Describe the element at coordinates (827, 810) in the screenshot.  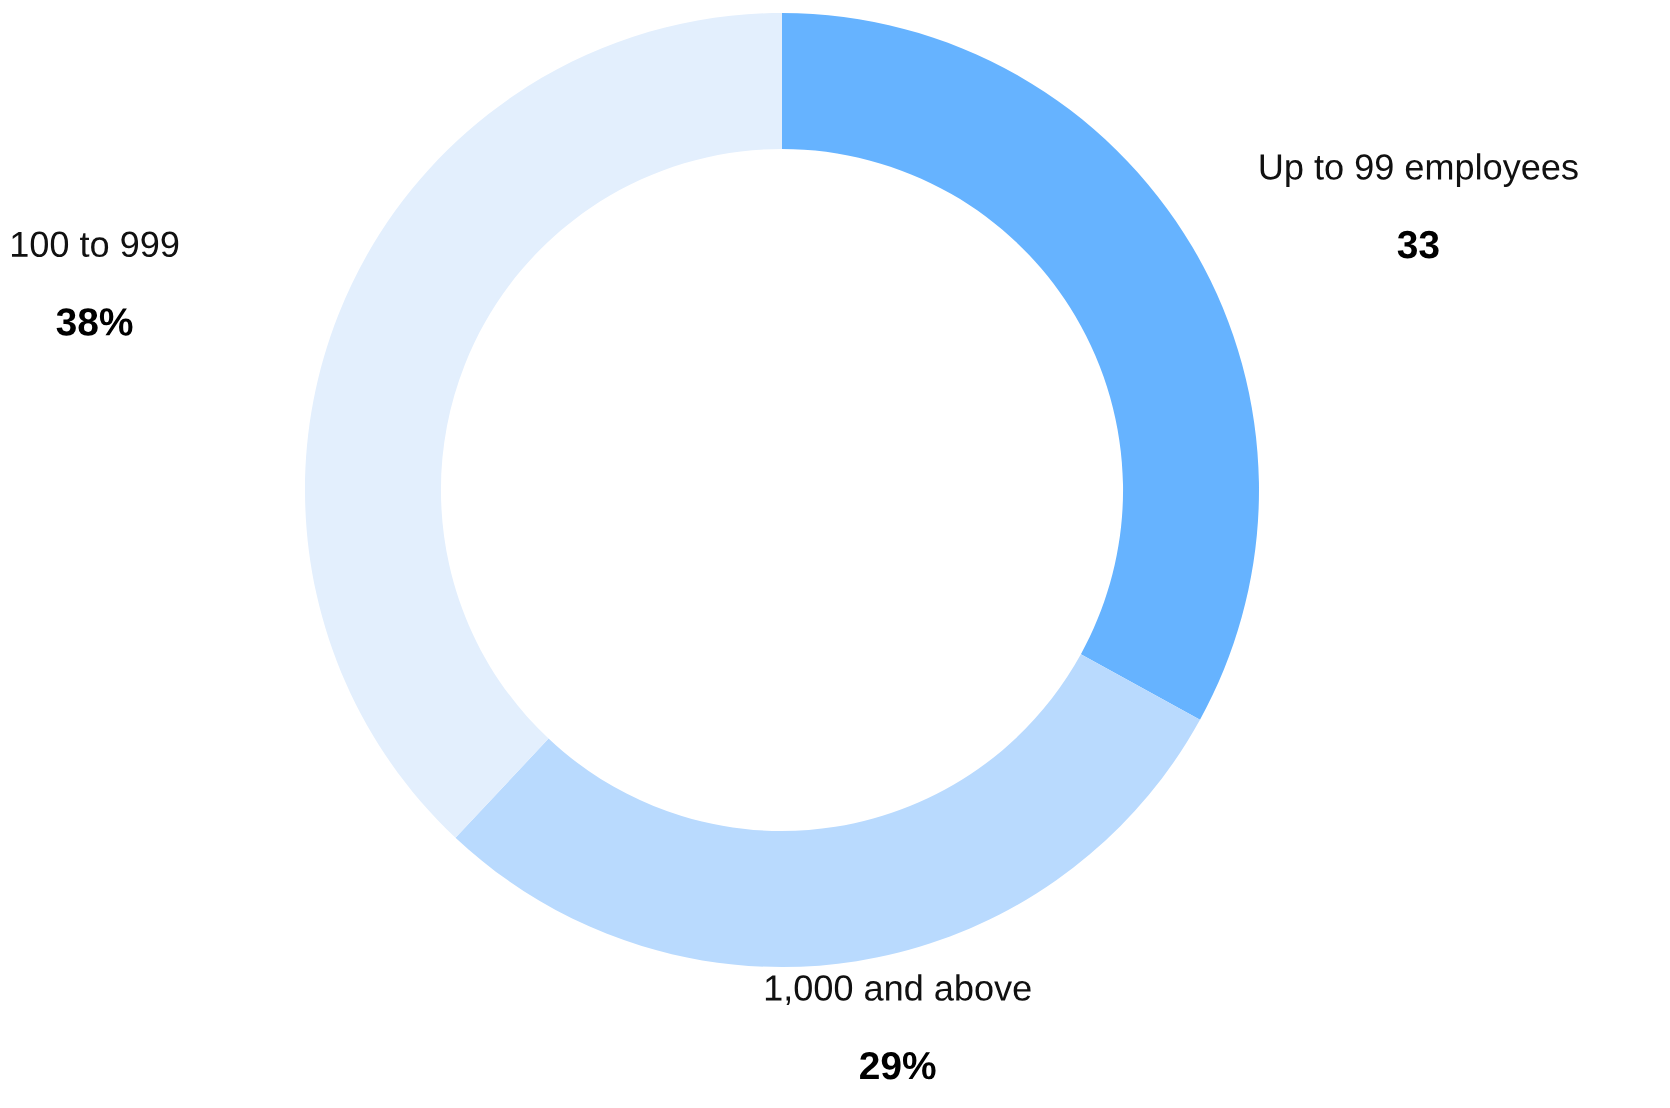
I see `donut-slice` at that location.